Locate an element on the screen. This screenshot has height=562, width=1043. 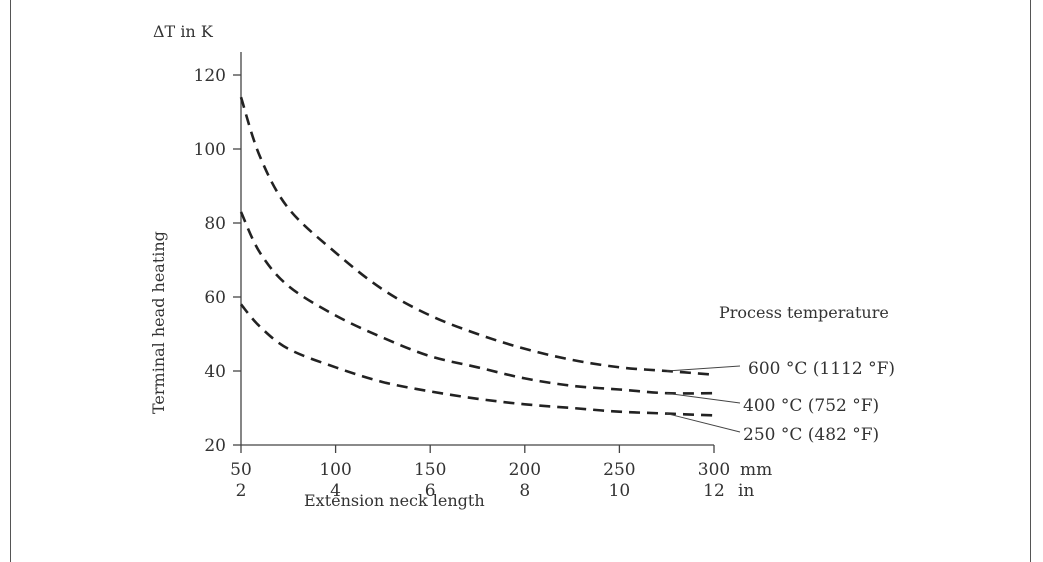
y-axis-label: Terminal head heating is located at coordinates (158, 322).